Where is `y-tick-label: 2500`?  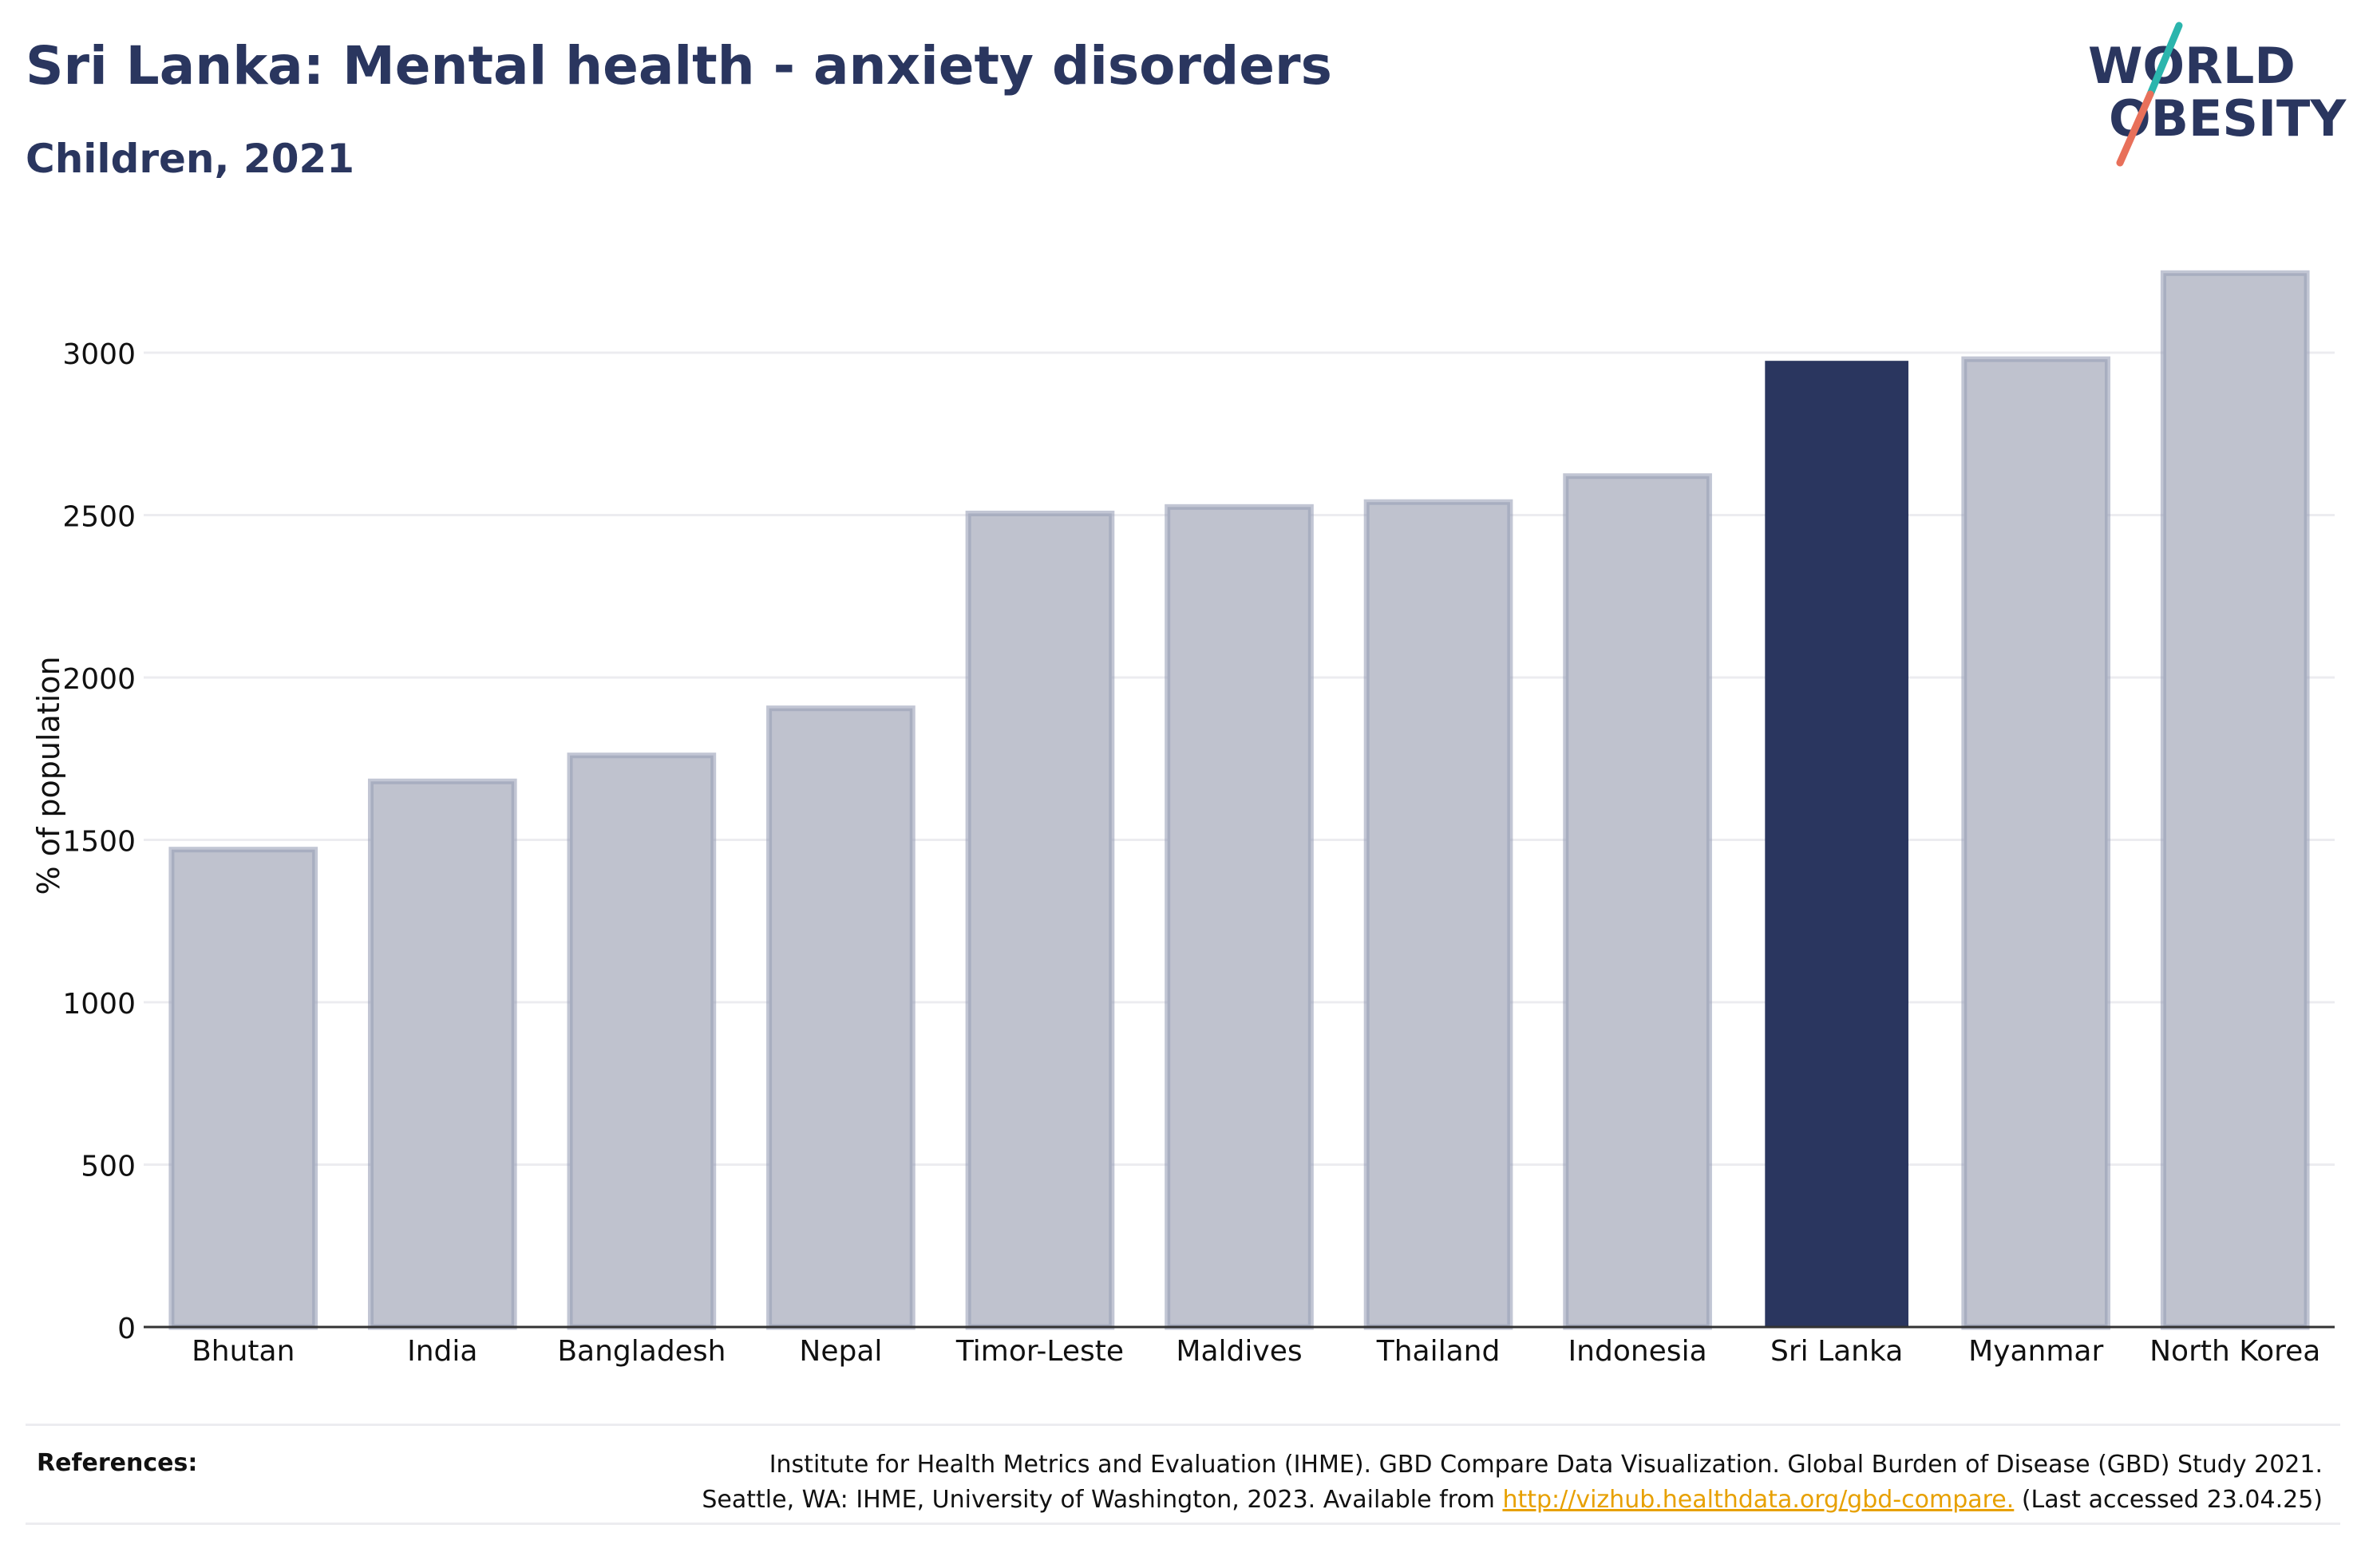 y-tick-label: 2500 is located at coordinates (99, 517).